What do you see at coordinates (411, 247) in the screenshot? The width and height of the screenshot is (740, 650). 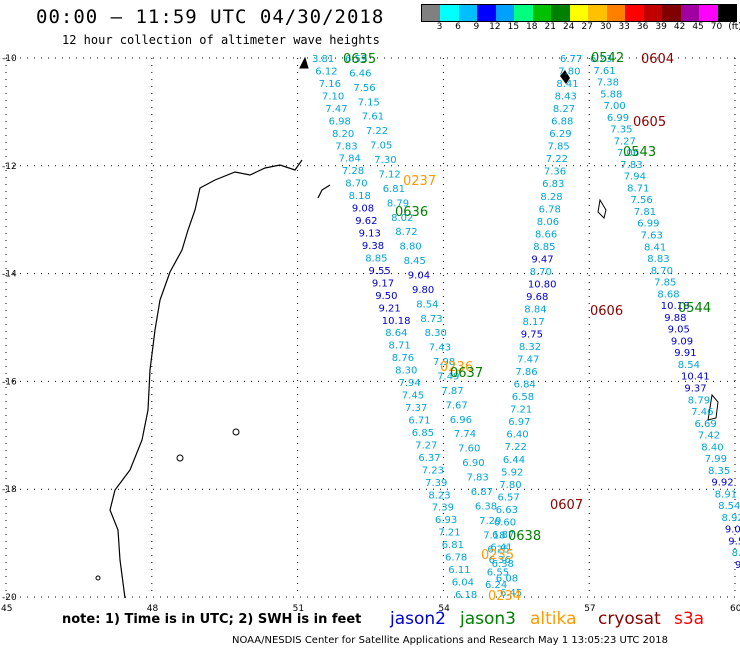 I see `wave-height-value: 8.80` at bounding box center [411, 247].